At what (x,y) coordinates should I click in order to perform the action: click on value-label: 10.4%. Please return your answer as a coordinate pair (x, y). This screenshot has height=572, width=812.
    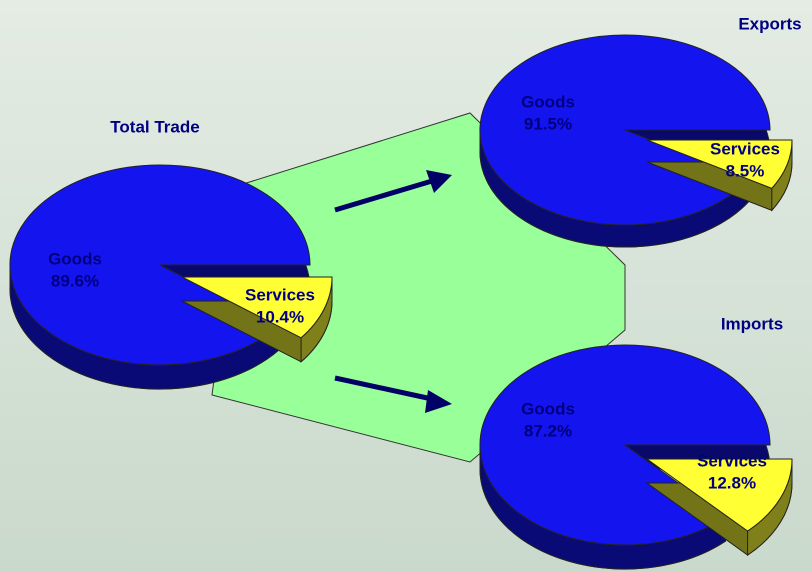
    Looking at the image, I should click on (280, 316).